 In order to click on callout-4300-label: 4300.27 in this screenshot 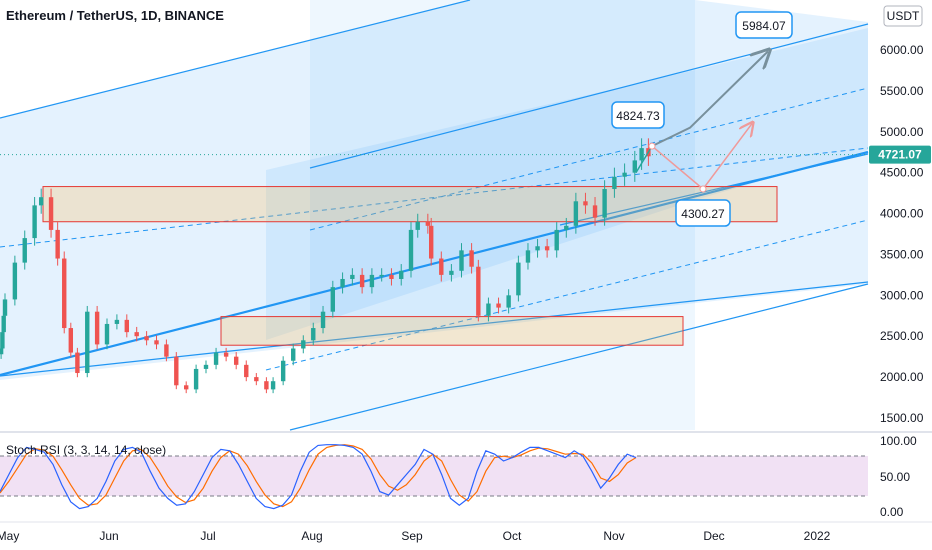, I will do `click(703, 214)`.